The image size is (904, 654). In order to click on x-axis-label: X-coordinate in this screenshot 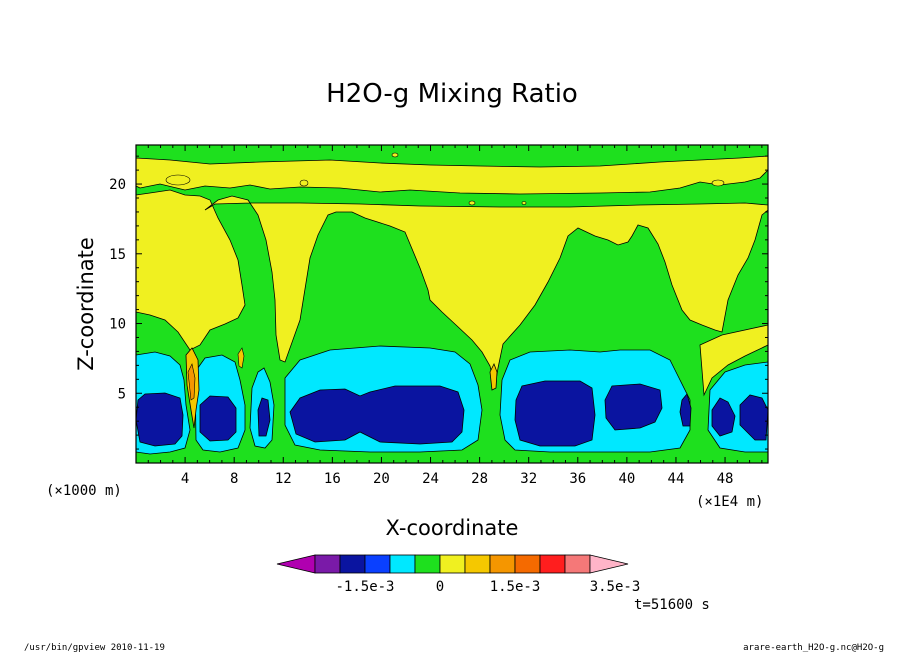, I will do `click(452, 528)`.